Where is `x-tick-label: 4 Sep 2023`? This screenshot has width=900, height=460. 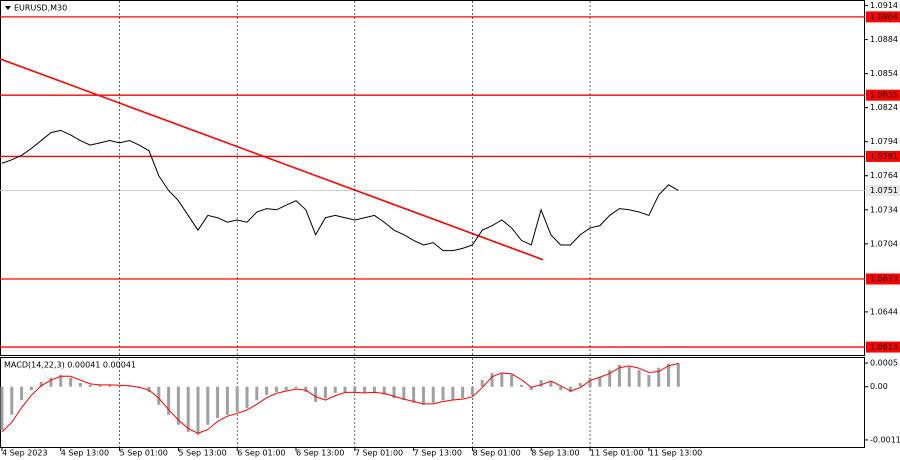 x-tick-label: 4 Sep 2023 is located at coordinates (25, 453).